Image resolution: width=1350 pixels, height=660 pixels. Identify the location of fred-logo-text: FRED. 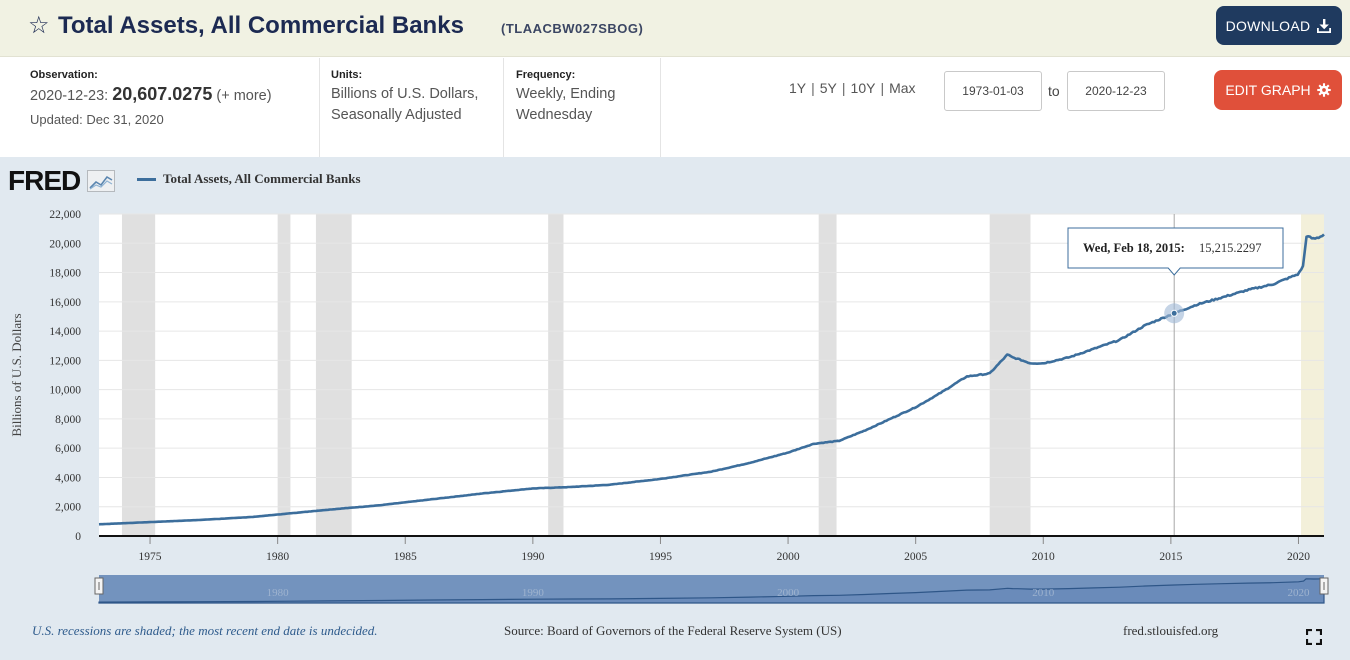
(44, 180).